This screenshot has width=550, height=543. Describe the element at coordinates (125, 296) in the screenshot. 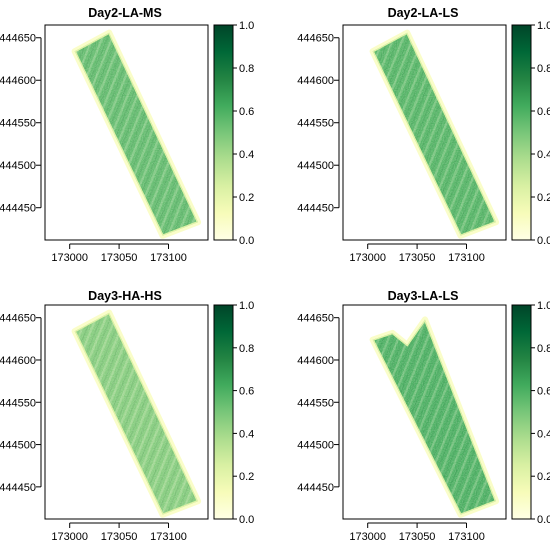

I see `panel-title: Day3-HA-HS` at that location.